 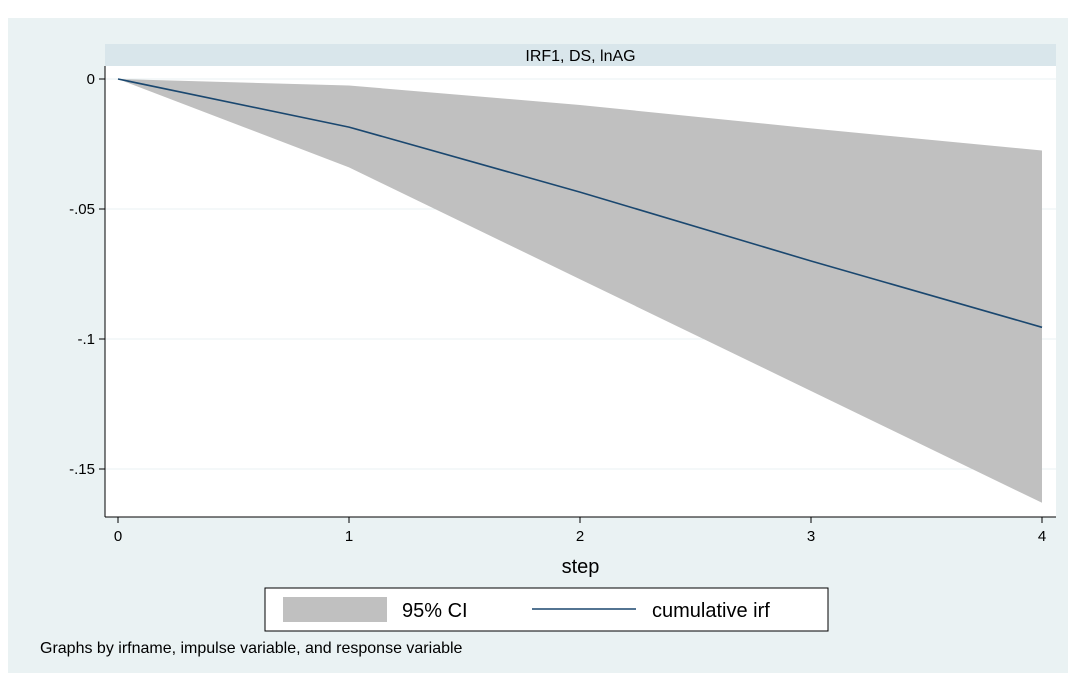 What do you see at coordinates (91, 79) in the screenshot?
I see `y-tick-label: 0` at bounding box center [91, 79].